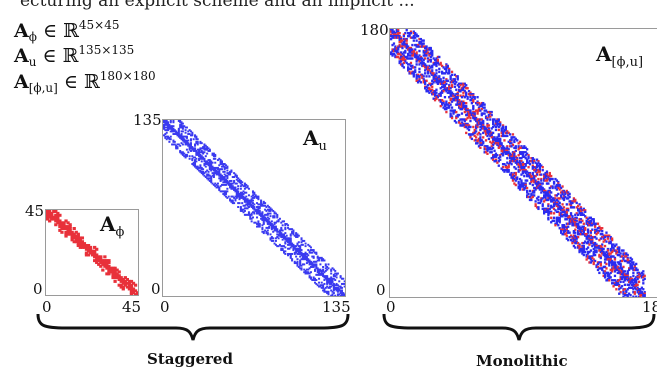 The height and width of the screenshot is (372, 657). I want to click on tick-u-y-bottom: 0, so click(156, 289).